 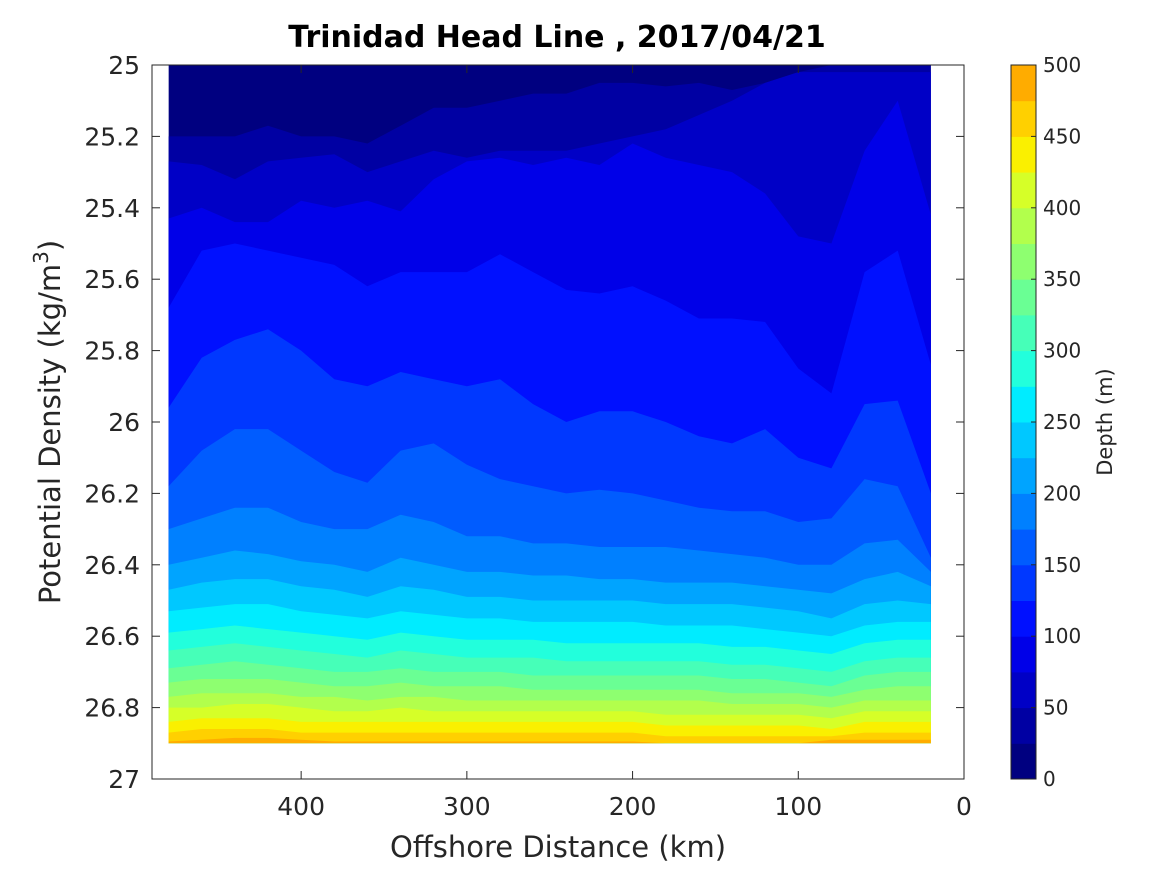 I want to click on colorbar-tick-label: 350, so click(x=1062, y=279).